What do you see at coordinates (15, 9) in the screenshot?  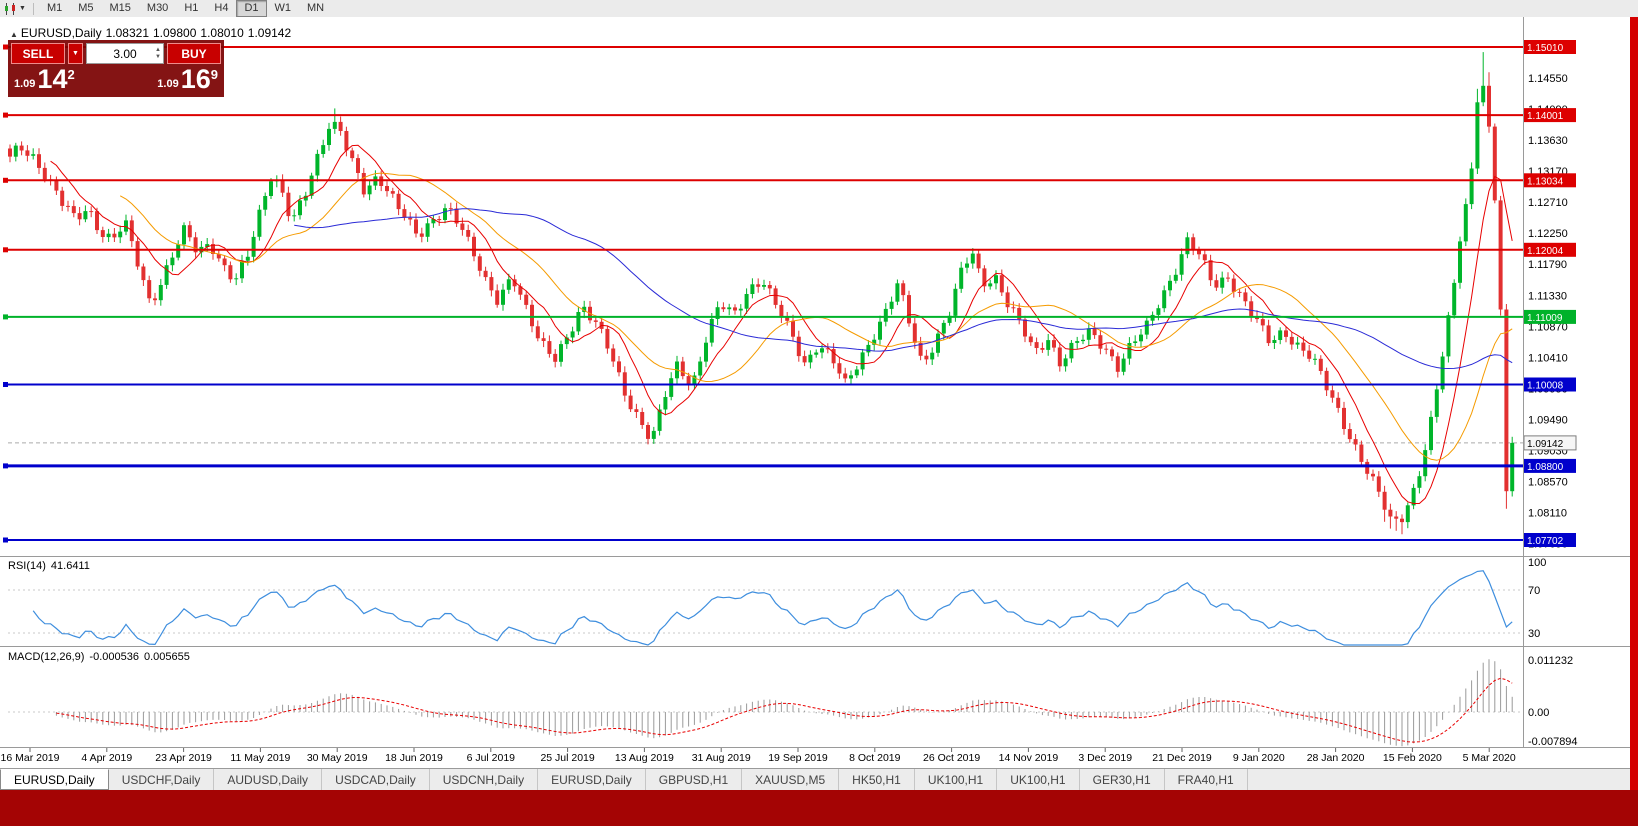 I see `chart-type-button: ▼` at bounding box center [15, 9].